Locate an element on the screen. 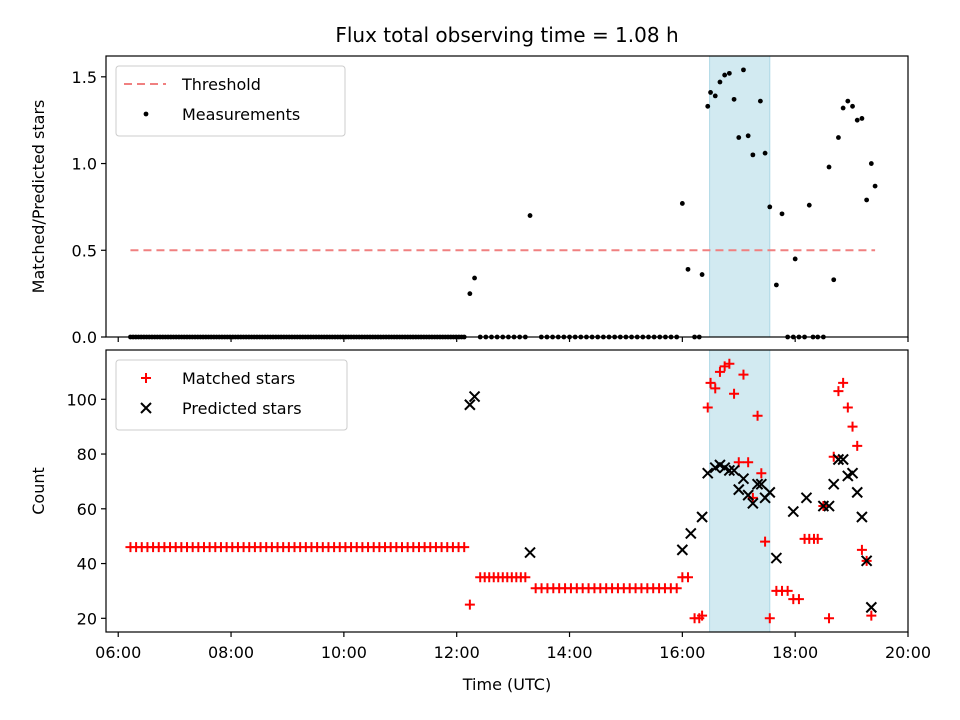  x-tick-label: 06:00 is located at coordinates (118, 652).